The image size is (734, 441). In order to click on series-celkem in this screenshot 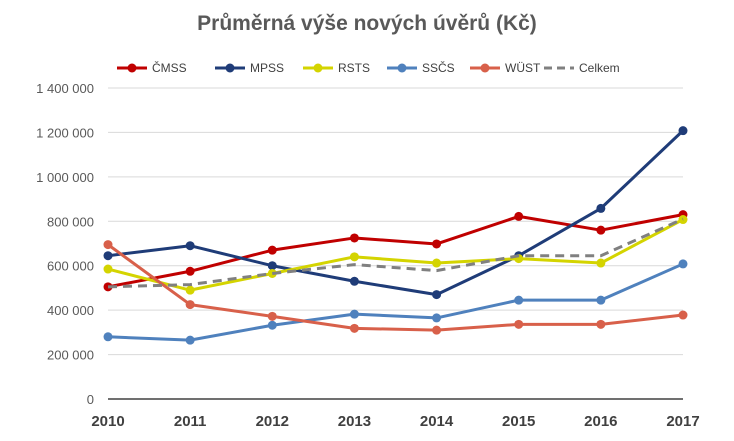, I will do `click(395, 253)`.